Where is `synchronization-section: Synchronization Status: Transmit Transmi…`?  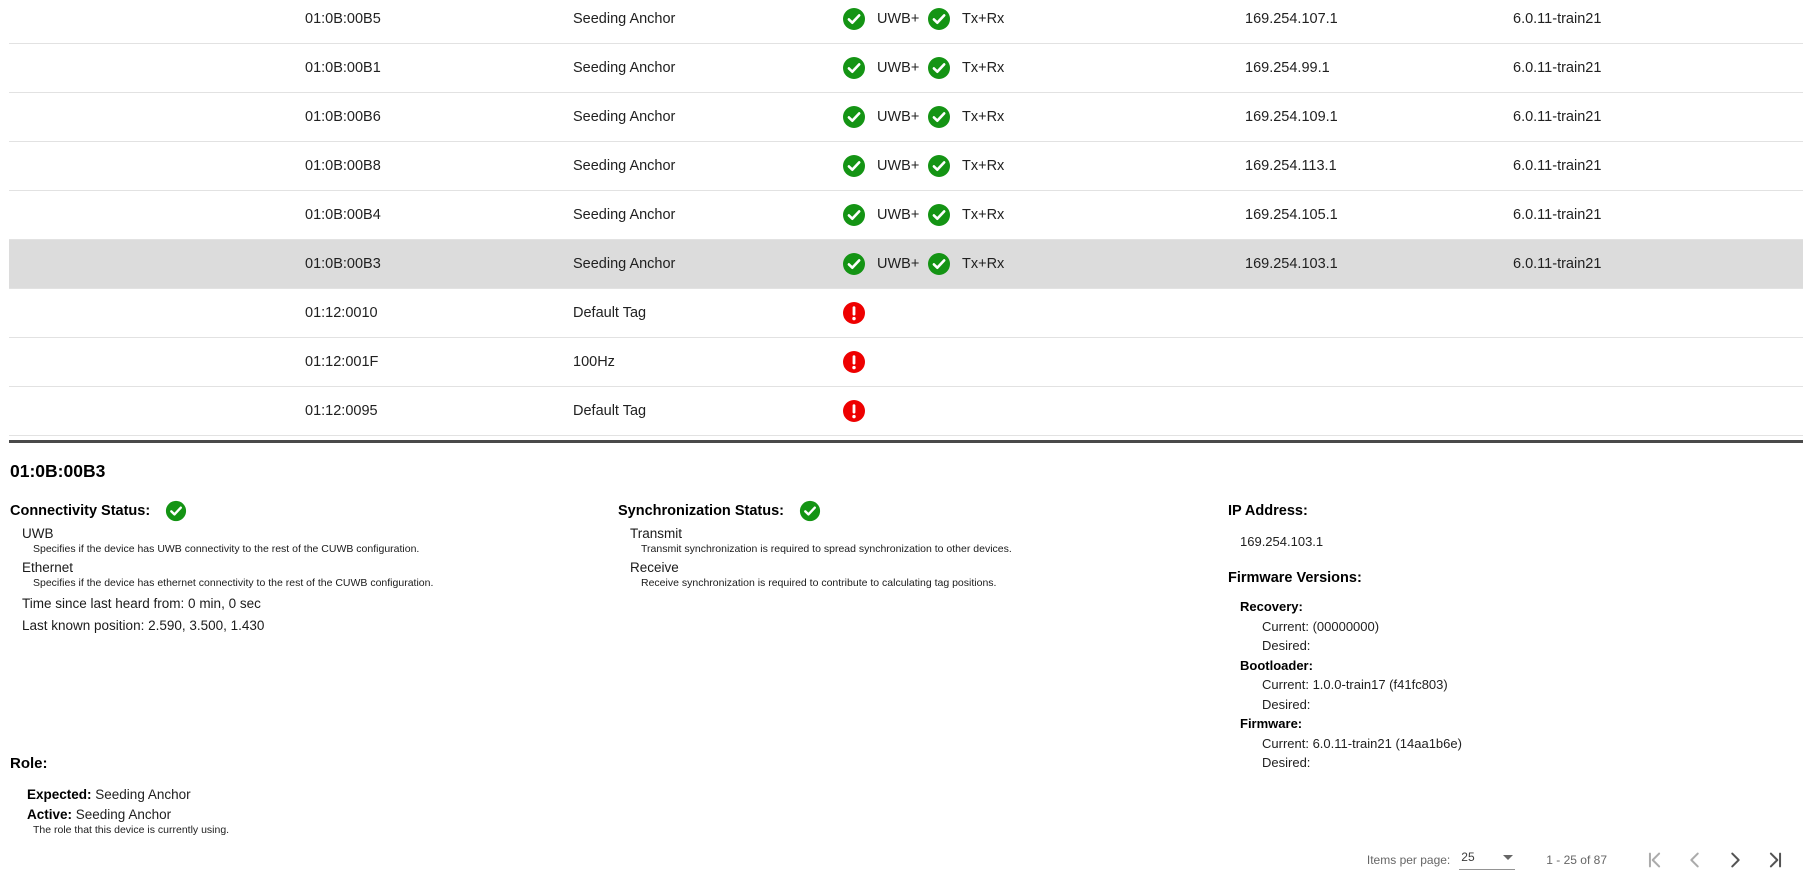 synchronization-section: Synchronization Status: Transmit Transmi… is located at coordinates (858, 545).